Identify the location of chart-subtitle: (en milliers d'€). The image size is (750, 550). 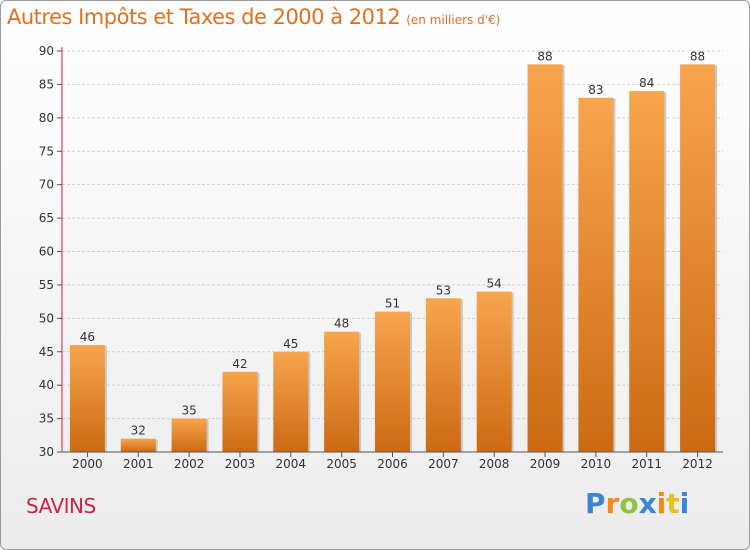
(453, 20).